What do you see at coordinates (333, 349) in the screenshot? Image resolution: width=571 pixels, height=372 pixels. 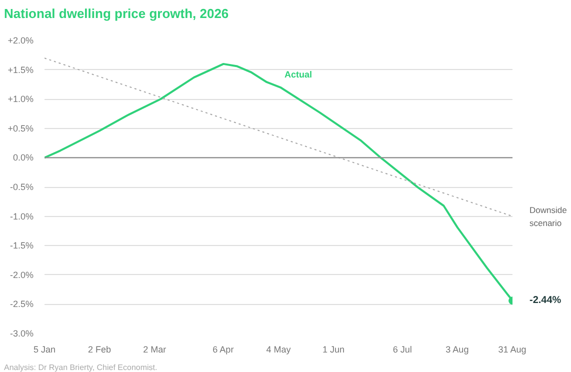 I see `x-tick-label: 1 Jun` at bounding box center [333, 349].